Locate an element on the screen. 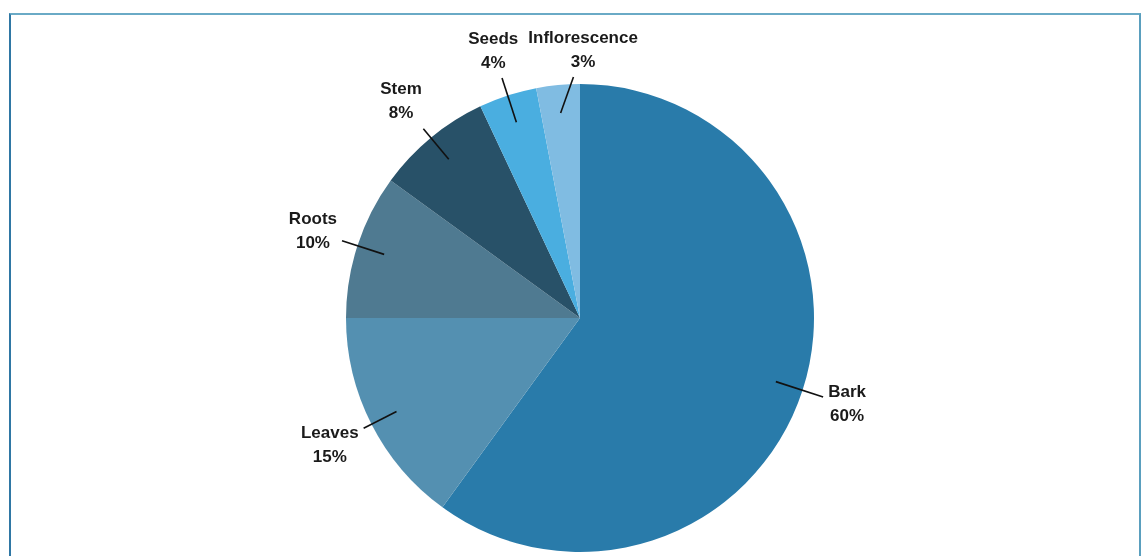 This screenshot has height=556, width=1147. slice-label: Inflorescence is located at coordinates (583, 37).